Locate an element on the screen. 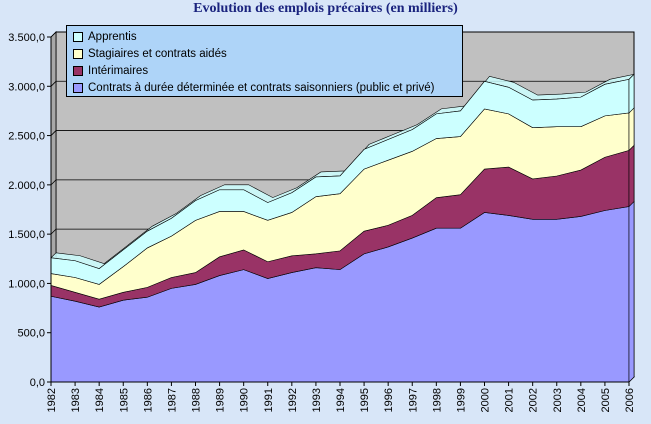  x-tick-label: 2004 is located at coordinates (582, 400).